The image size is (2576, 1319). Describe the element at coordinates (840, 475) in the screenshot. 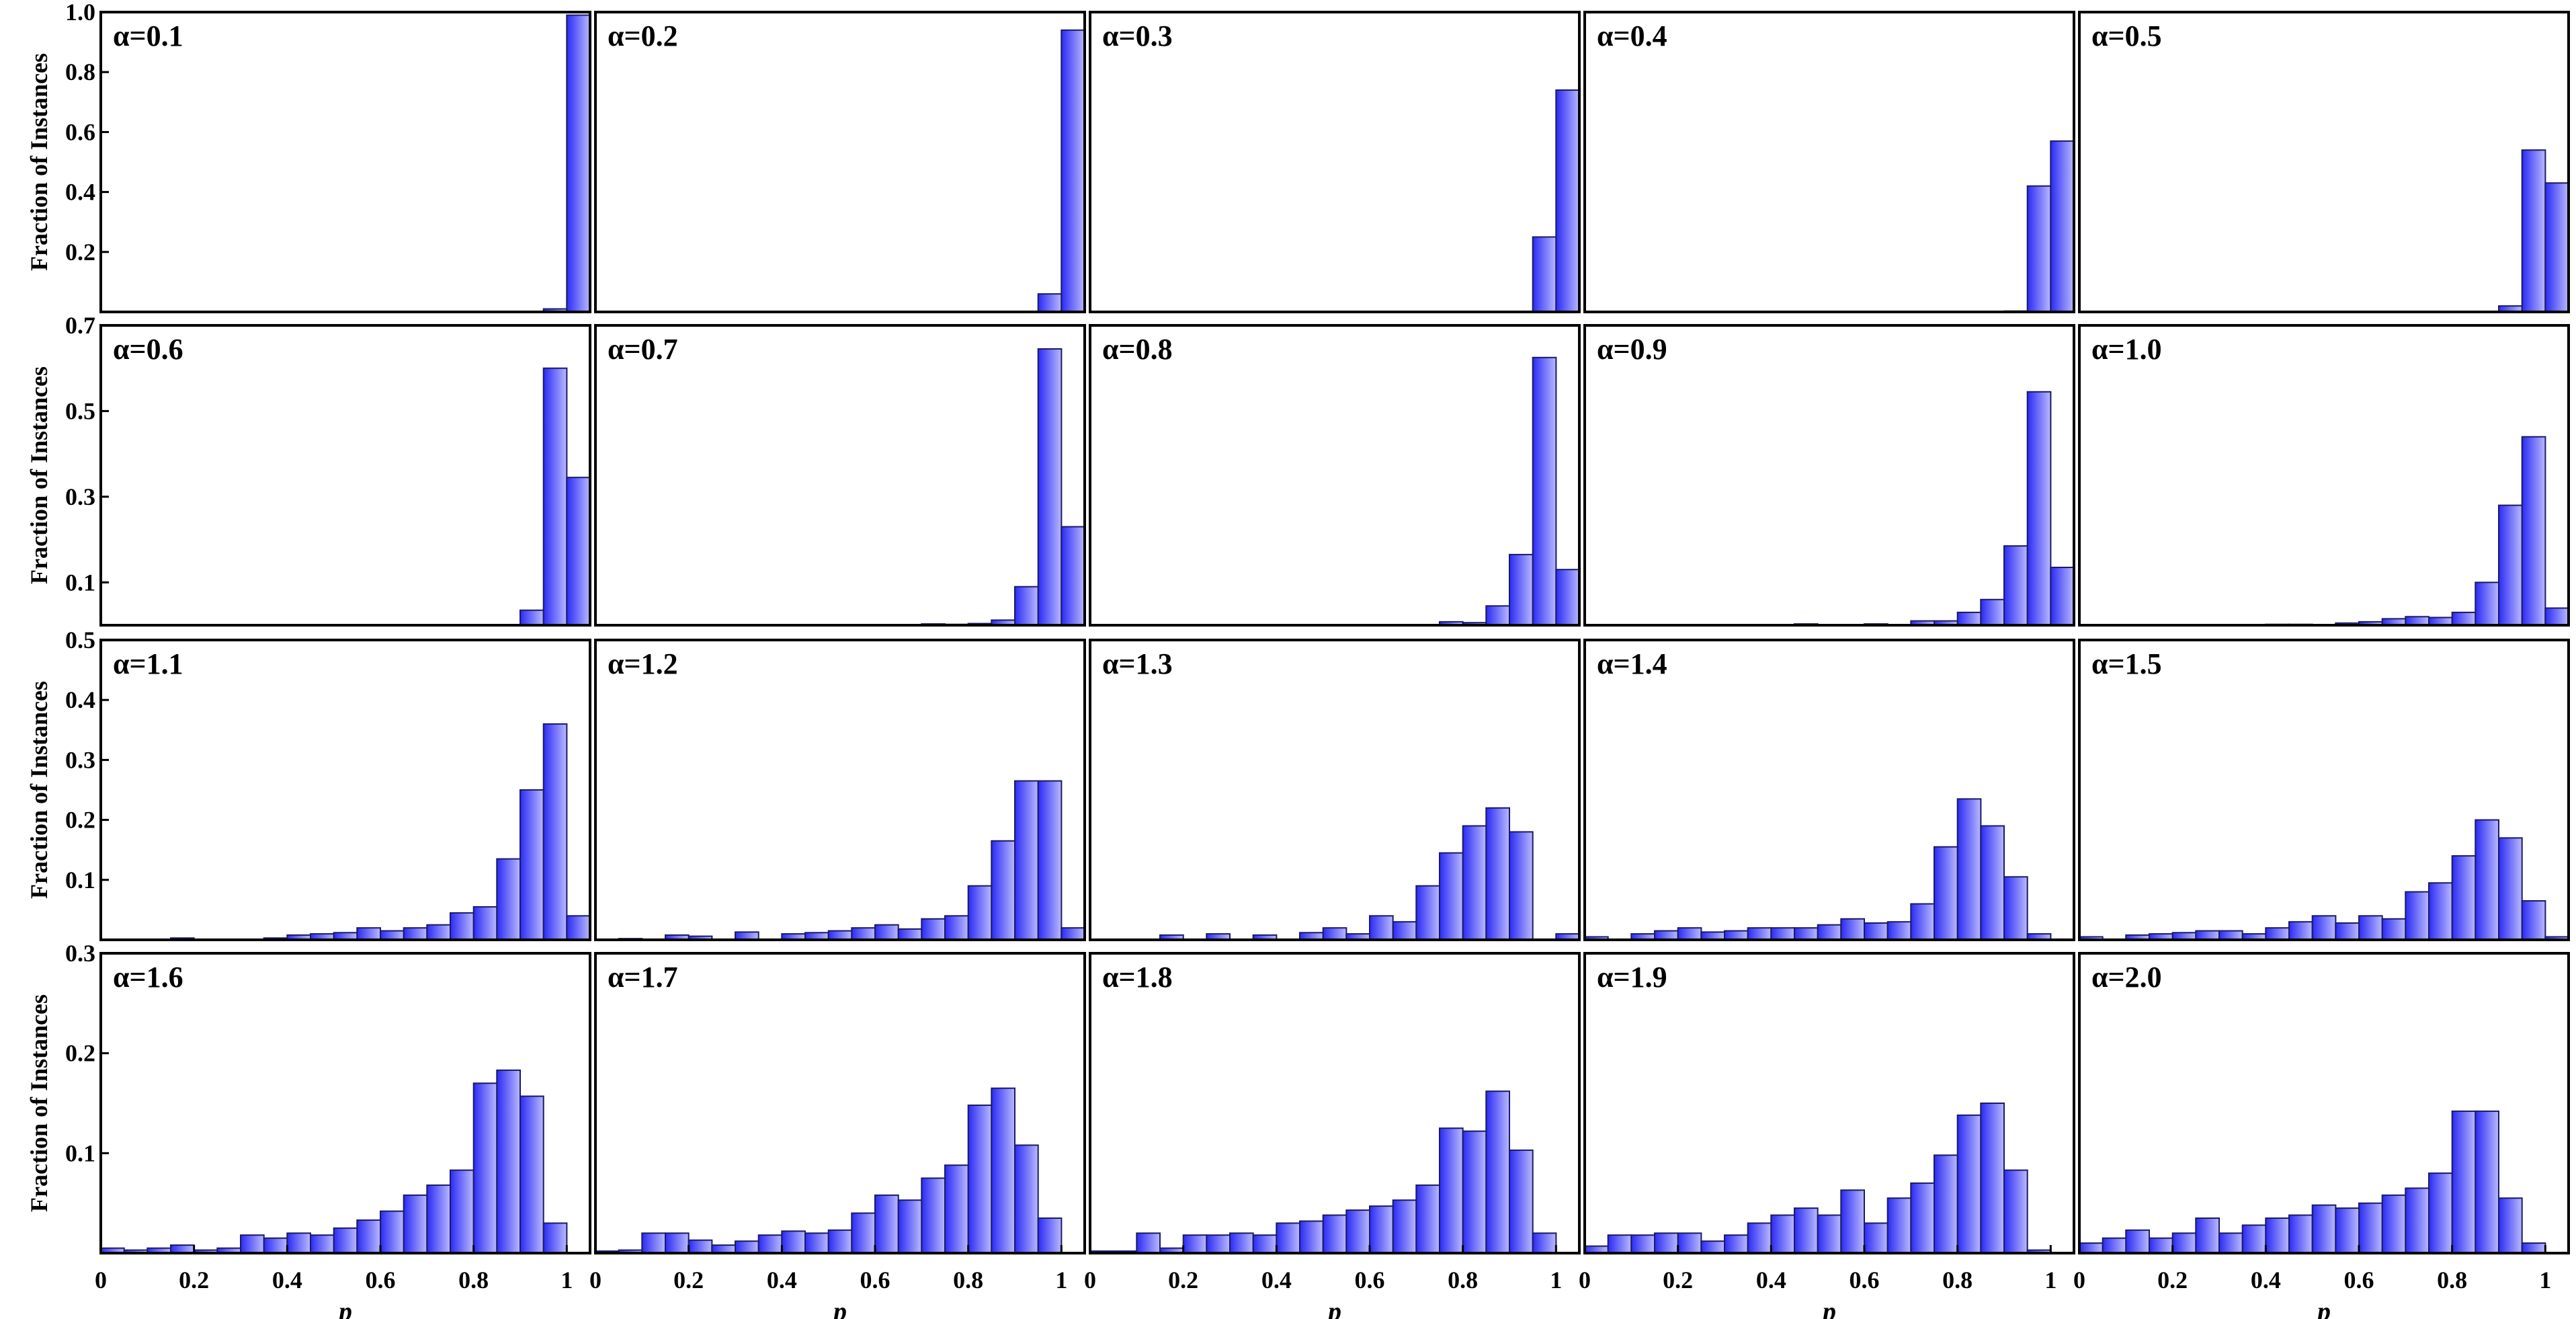

I see `histogram-panel: α=0.7` at that location.